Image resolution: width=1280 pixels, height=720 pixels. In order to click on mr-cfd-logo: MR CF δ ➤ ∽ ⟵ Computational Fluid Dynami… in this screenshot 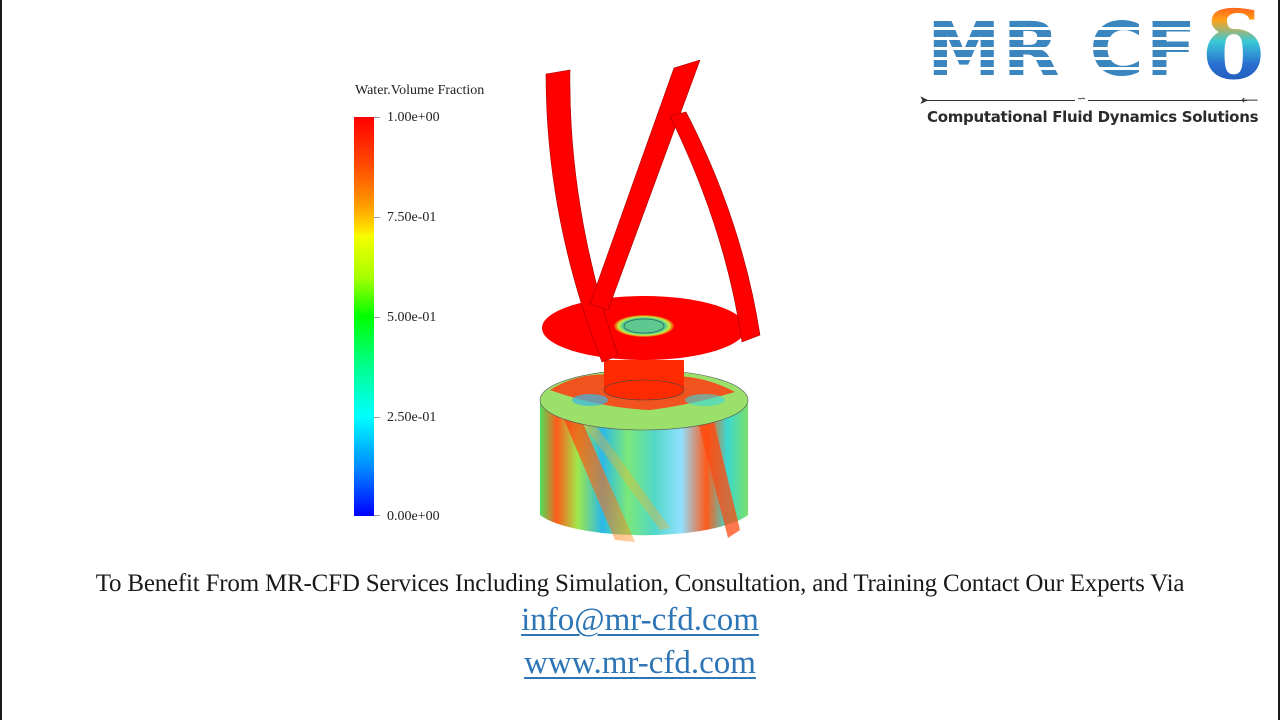, I will do `click(1090, 66)`.